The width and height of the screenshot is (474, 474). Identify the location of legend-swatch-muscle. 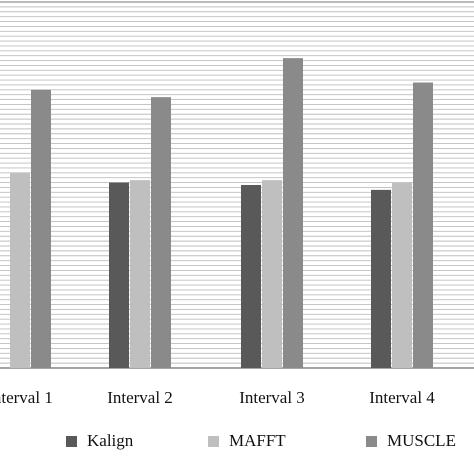
(371, 441).